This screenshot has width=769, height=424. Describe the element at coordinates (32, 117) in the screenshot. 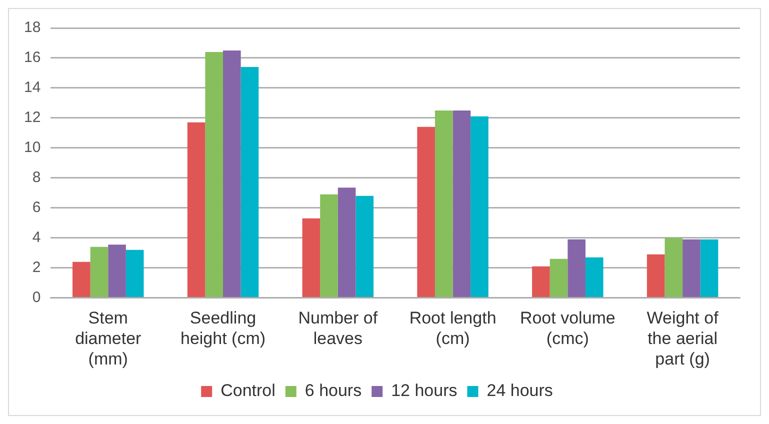

I see `y-tick-label: 12` at that location.